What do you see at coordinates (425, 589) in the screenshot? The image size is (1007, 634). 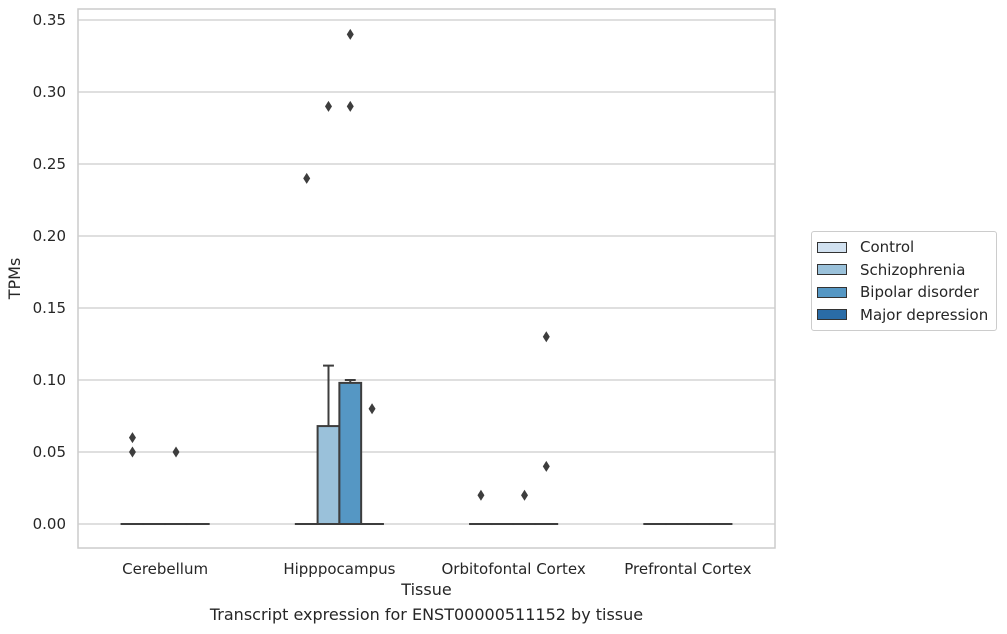 I see `x-axis-label: Tissue` at bounding box center [425, 589].